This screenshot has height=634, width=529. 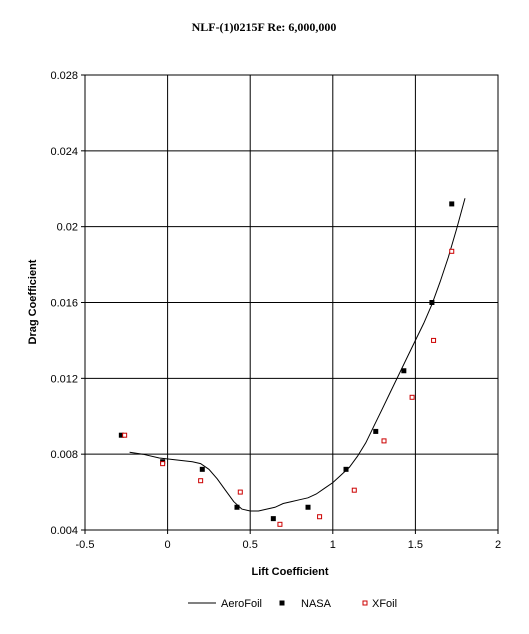 I want to click on y-tick-label: 0.012, so click(x=64, y=379).